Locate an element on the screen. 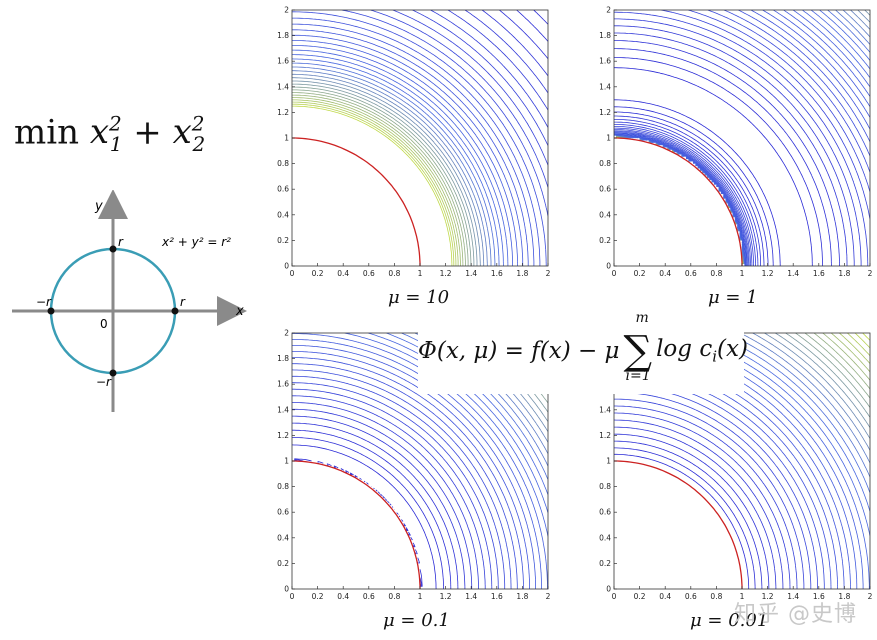 This screenshot has height=640, width=877. x-tick-label: 1.8 is located at coordinates (522, 273).